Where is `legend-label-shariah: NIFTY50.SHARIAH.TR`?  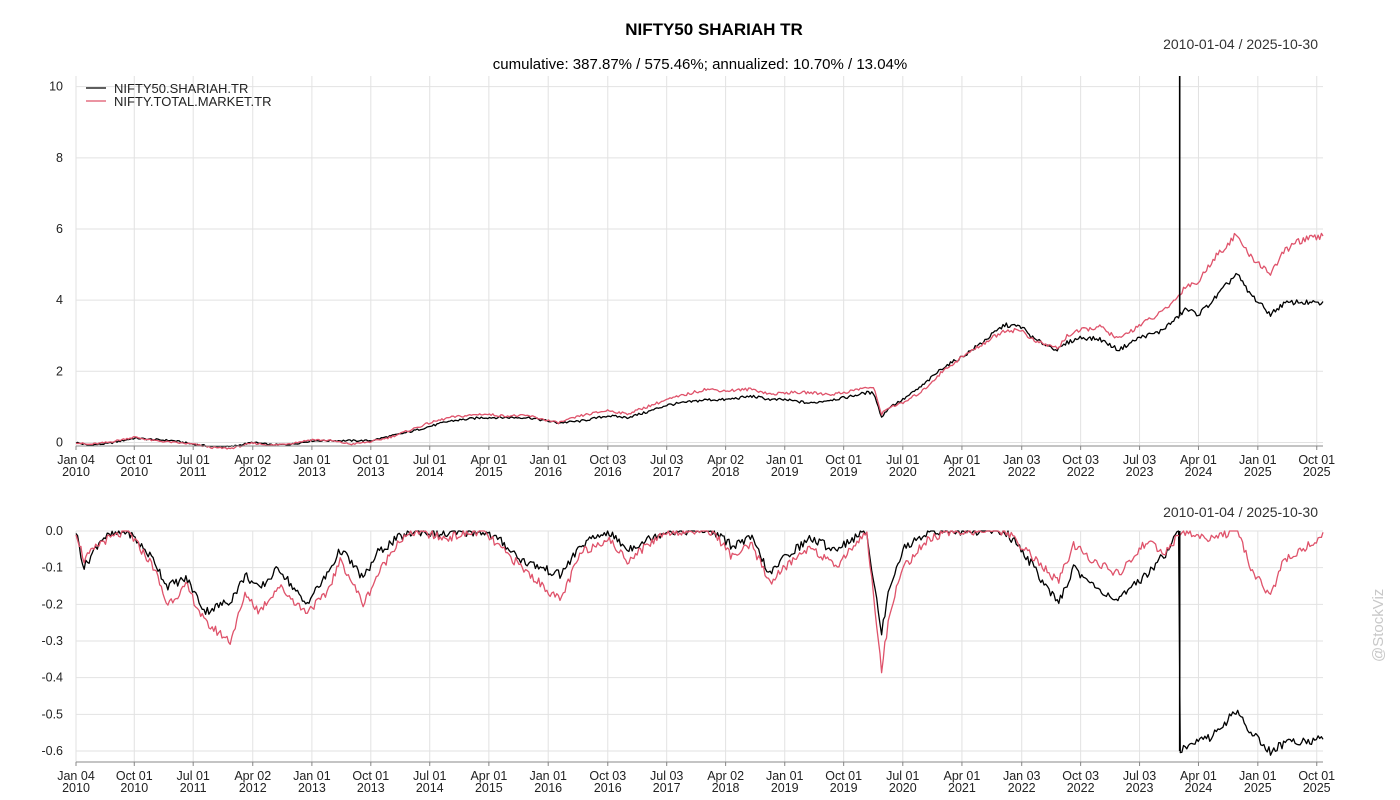 legend-label-shariah: NIFTY50.SHARIAH.TR is located at coordinates (181, 88).